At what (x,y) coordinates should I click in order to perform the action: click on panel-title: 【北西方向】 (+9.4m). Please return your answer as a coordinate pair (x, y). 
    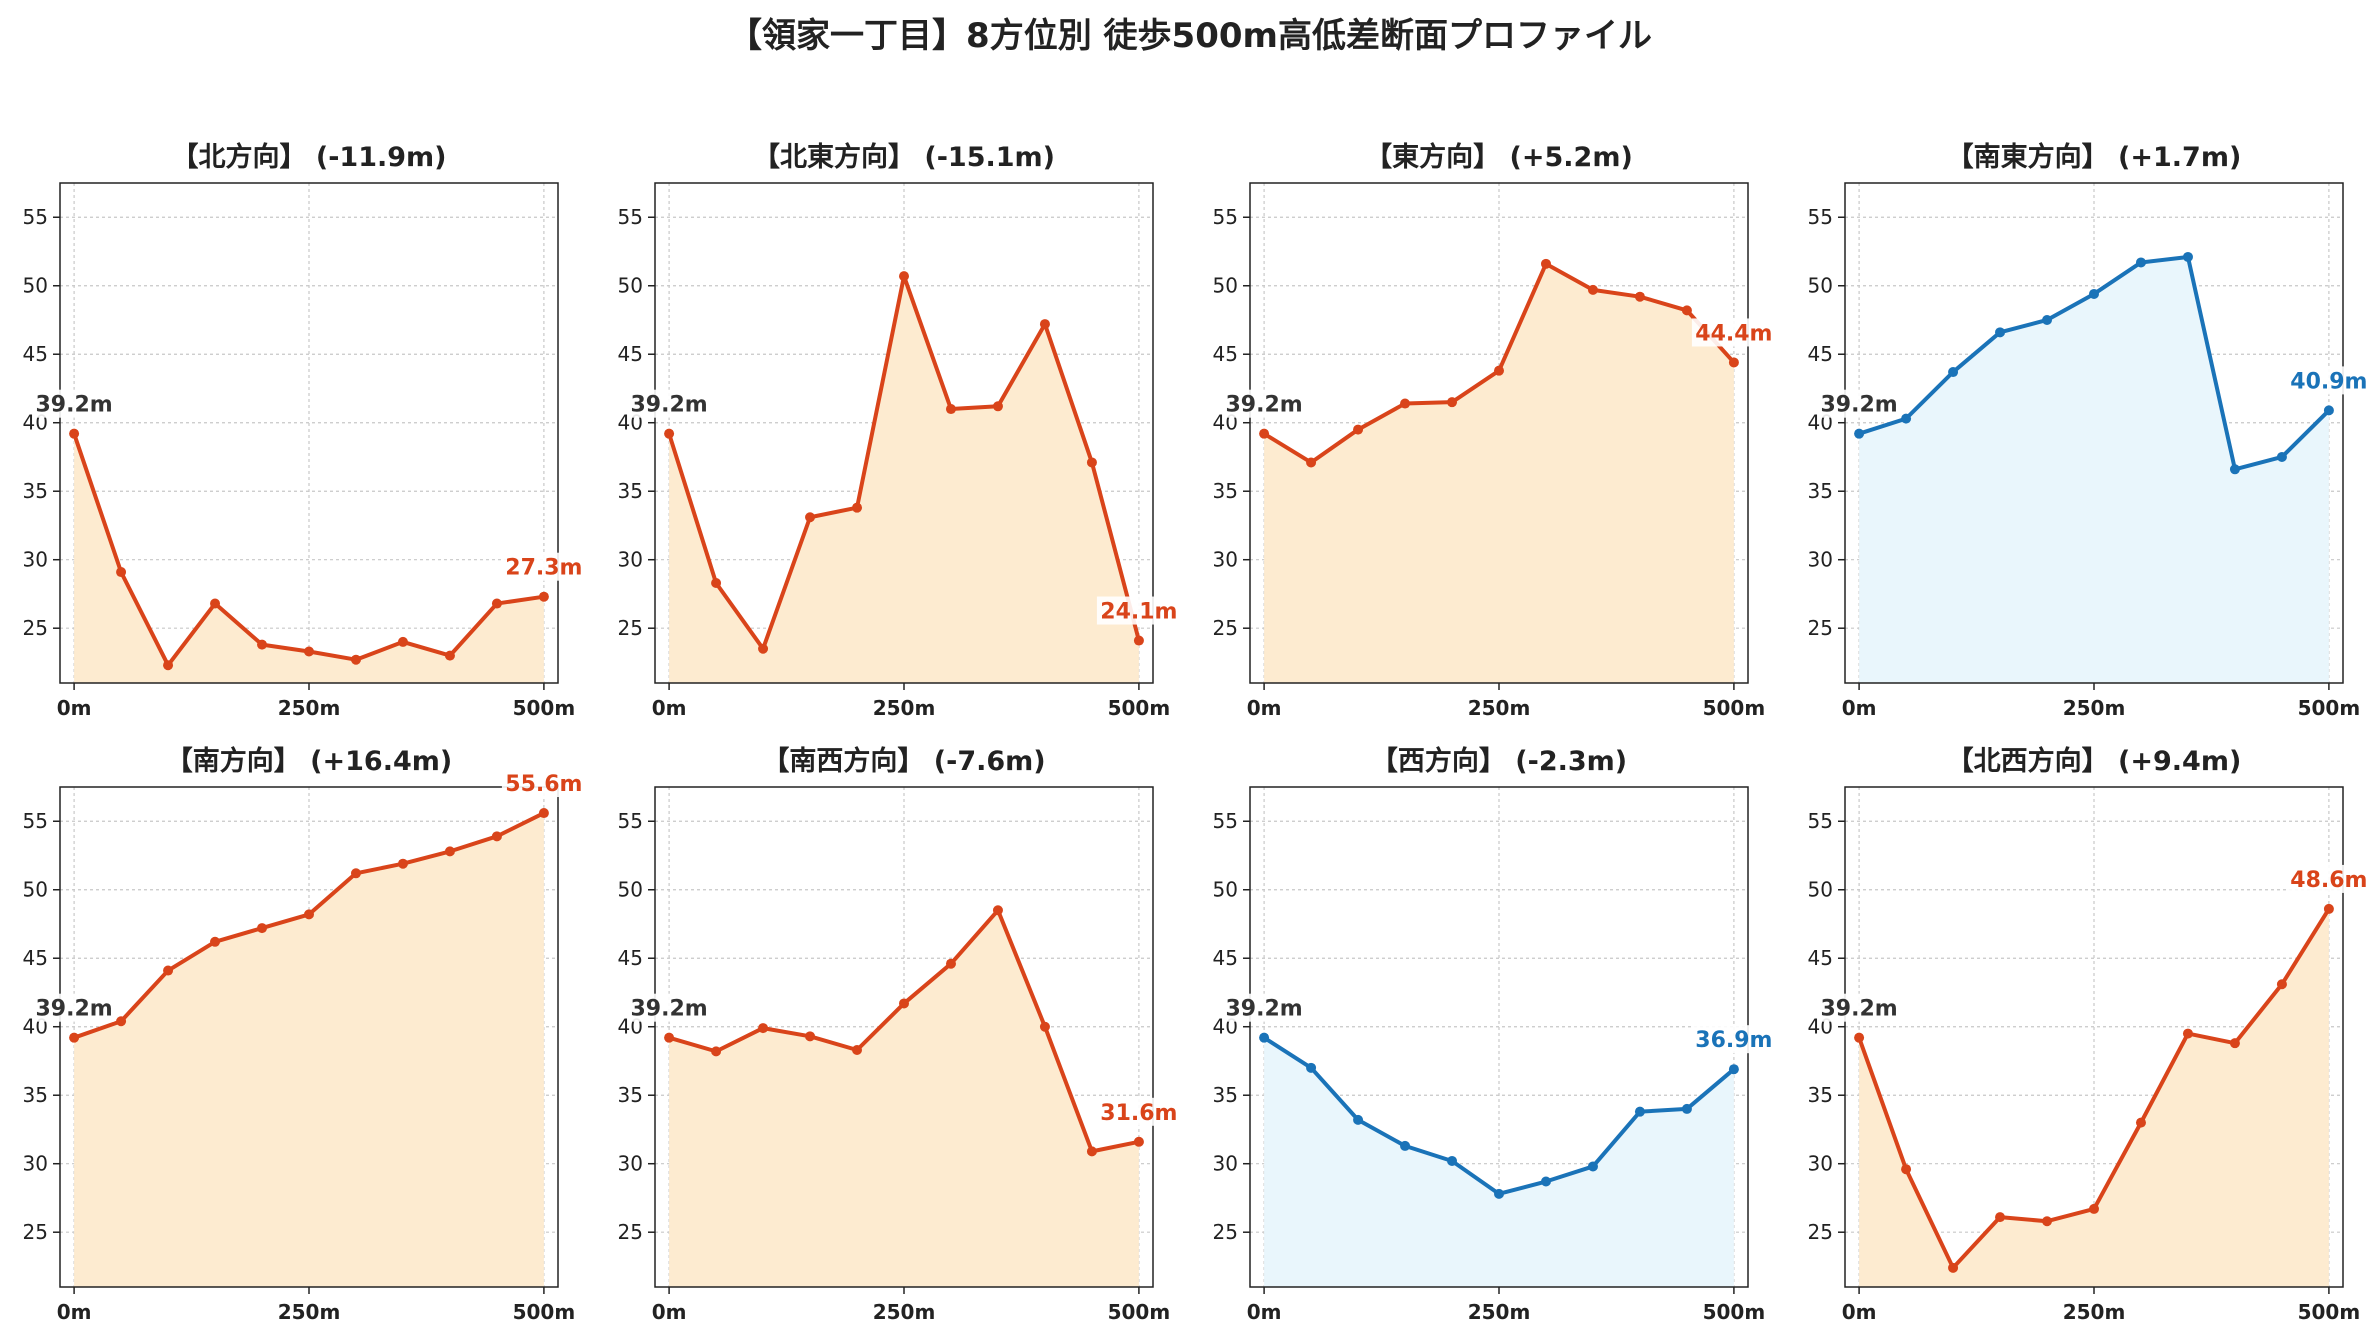
    Looking at the image, I should click on (2094, 761).